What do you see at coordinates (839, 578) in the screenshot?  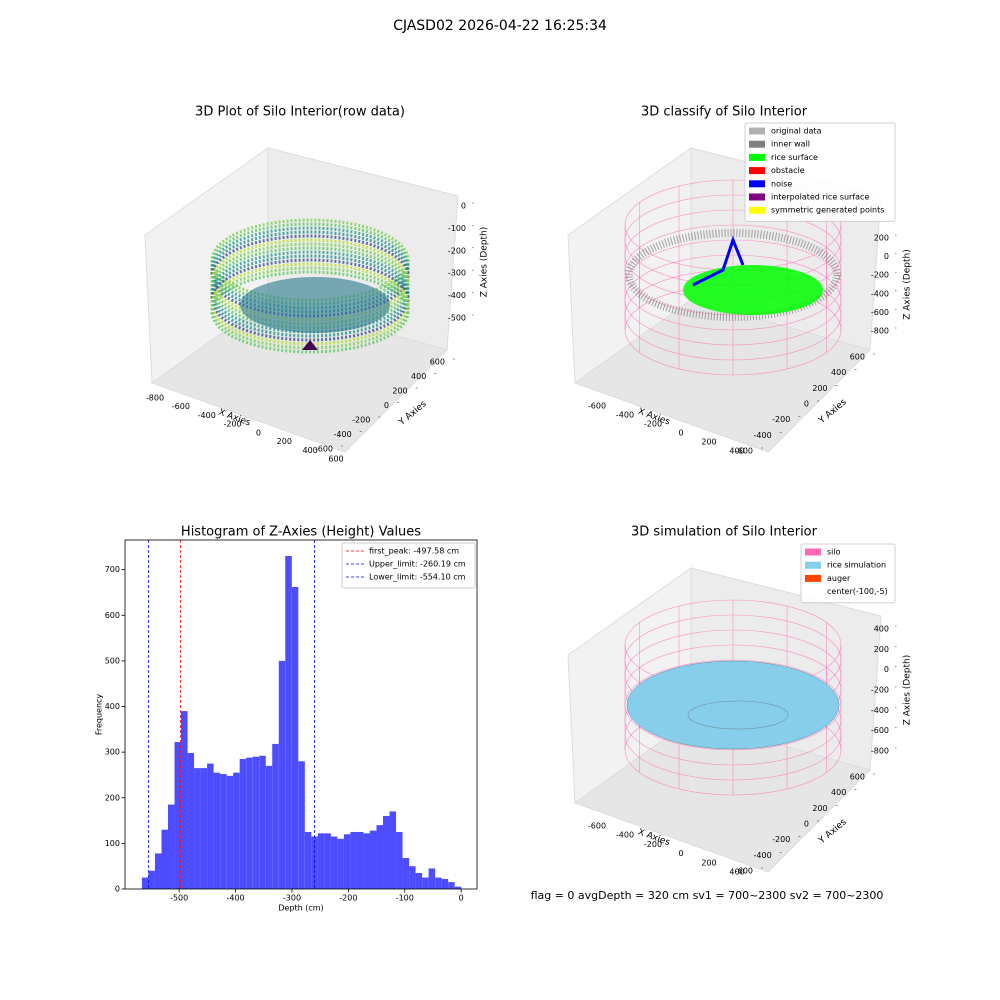 I see `legend-label: auger` at bounding box center [839, 578].